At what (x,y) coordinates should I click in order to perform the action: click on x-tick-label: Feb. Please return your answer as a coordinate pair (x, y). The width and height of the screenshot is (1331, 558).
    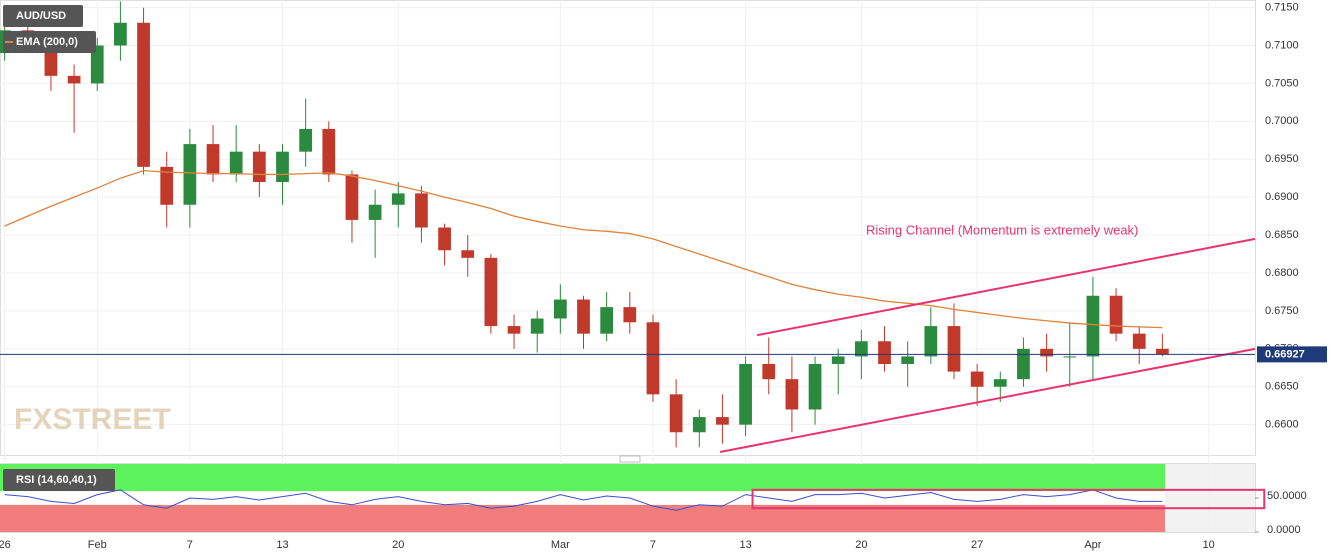
    Looking at the image, I should click on (97, 545).